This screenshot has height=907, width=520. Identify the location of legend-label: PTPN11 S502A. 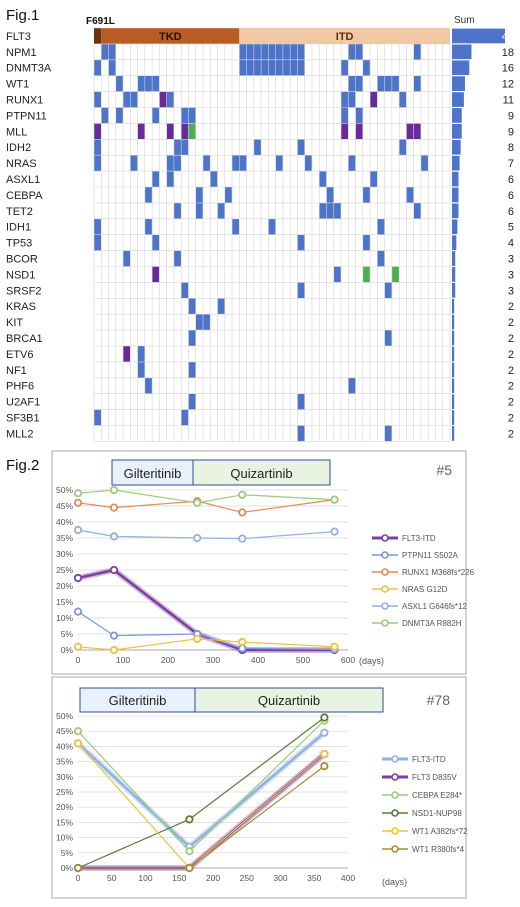
(430, 555).